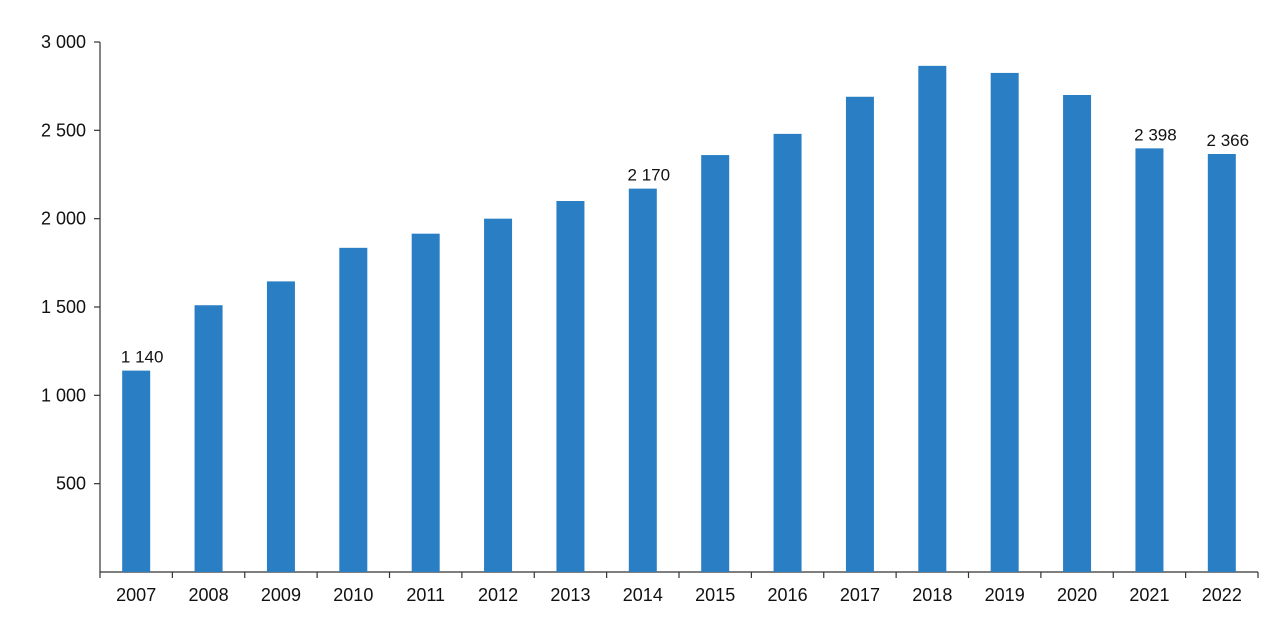  What do you see at coordinates (63, 219) in the screenshot?
I see `y-tick-label: 2 000` at bounding box center [63, 219].